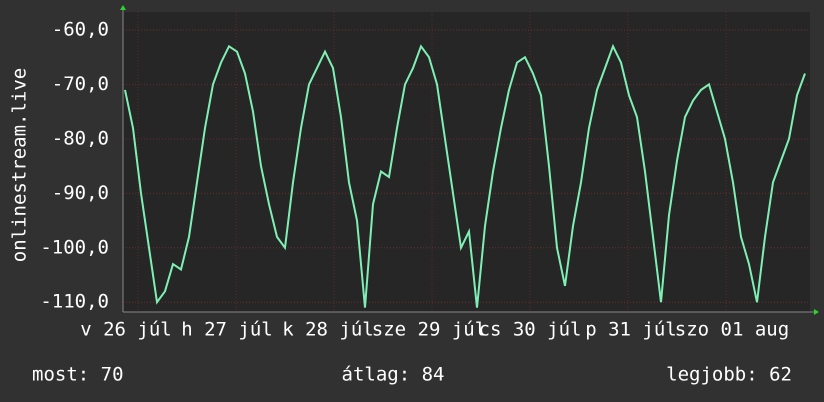  I want to click on x-tick-label: p 31 júl, so click(631, 330).